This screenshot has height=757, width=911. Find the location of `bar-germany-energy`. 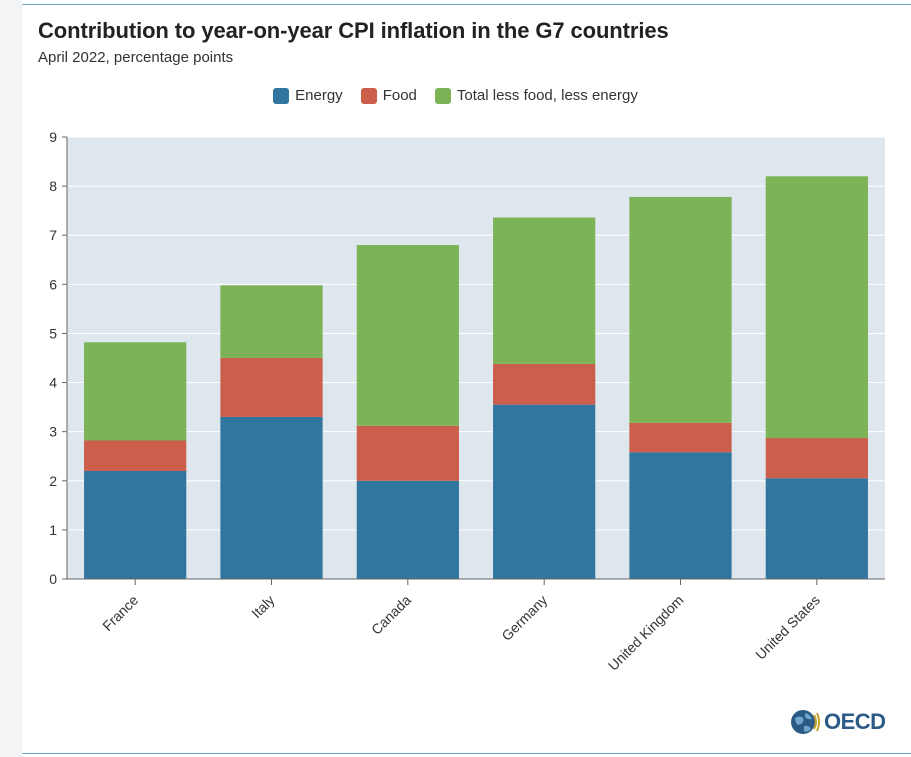

bar-germany-energy is located at coordinates (544, 491).